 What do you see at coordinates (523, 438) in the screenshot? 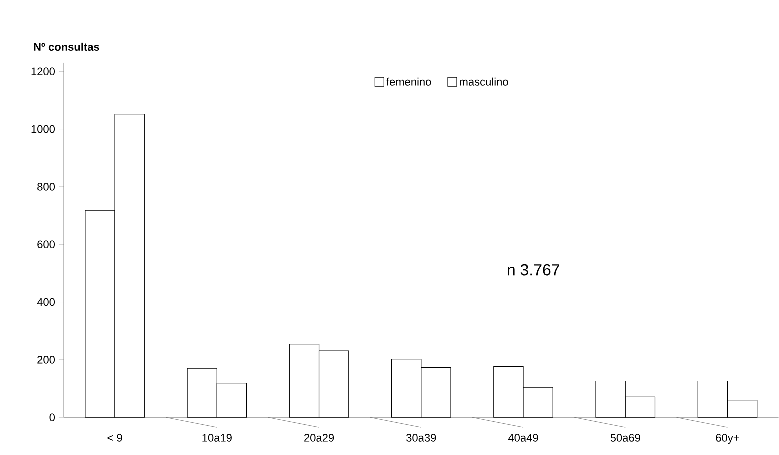
I see `x-tick-label: 40a49` at bounding box center [523, 438].